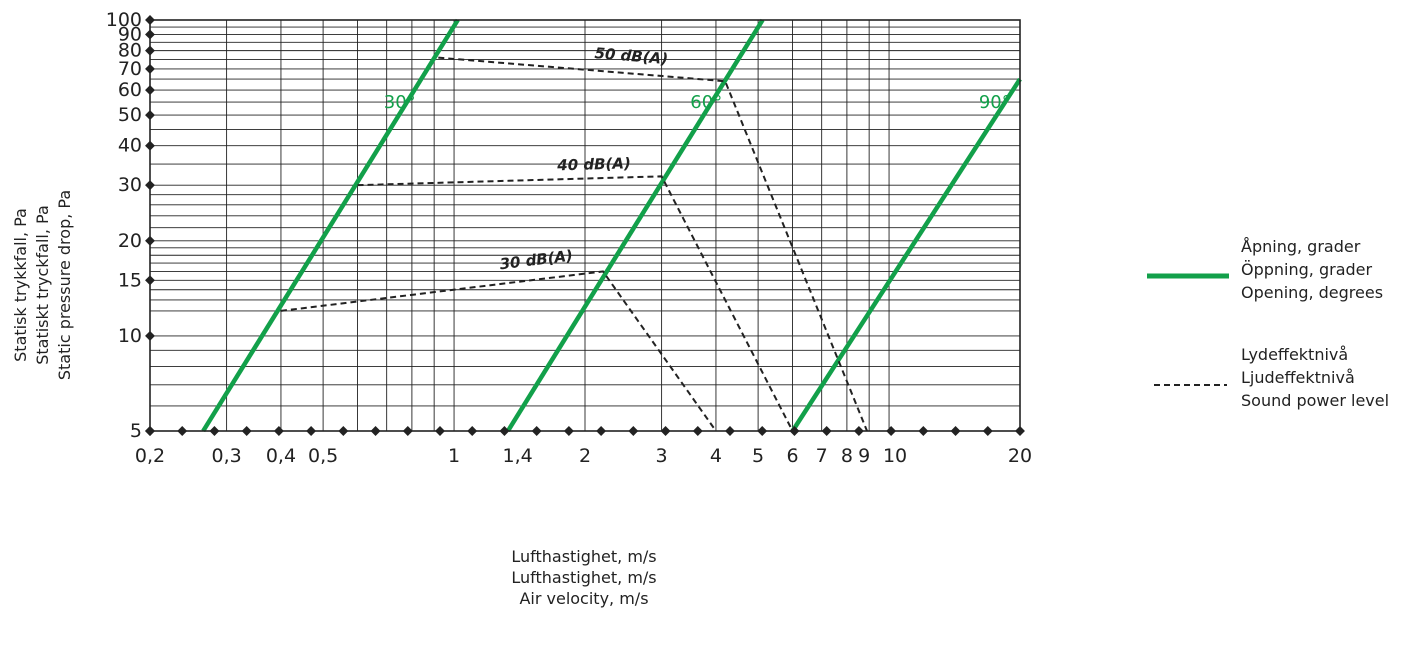  Describe the element at coordinates (847, 456) in the screenshot. I see `x-tick-label: 8` at that location.